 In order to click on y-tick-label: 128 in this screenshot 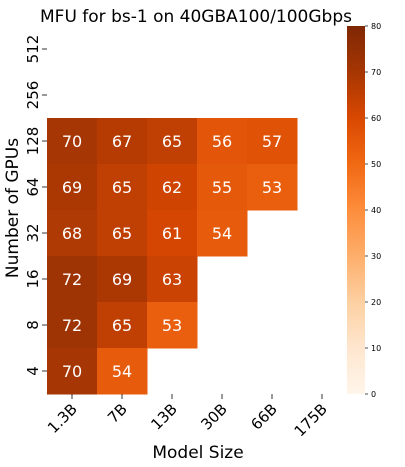, I will do `click(33, 141)`.